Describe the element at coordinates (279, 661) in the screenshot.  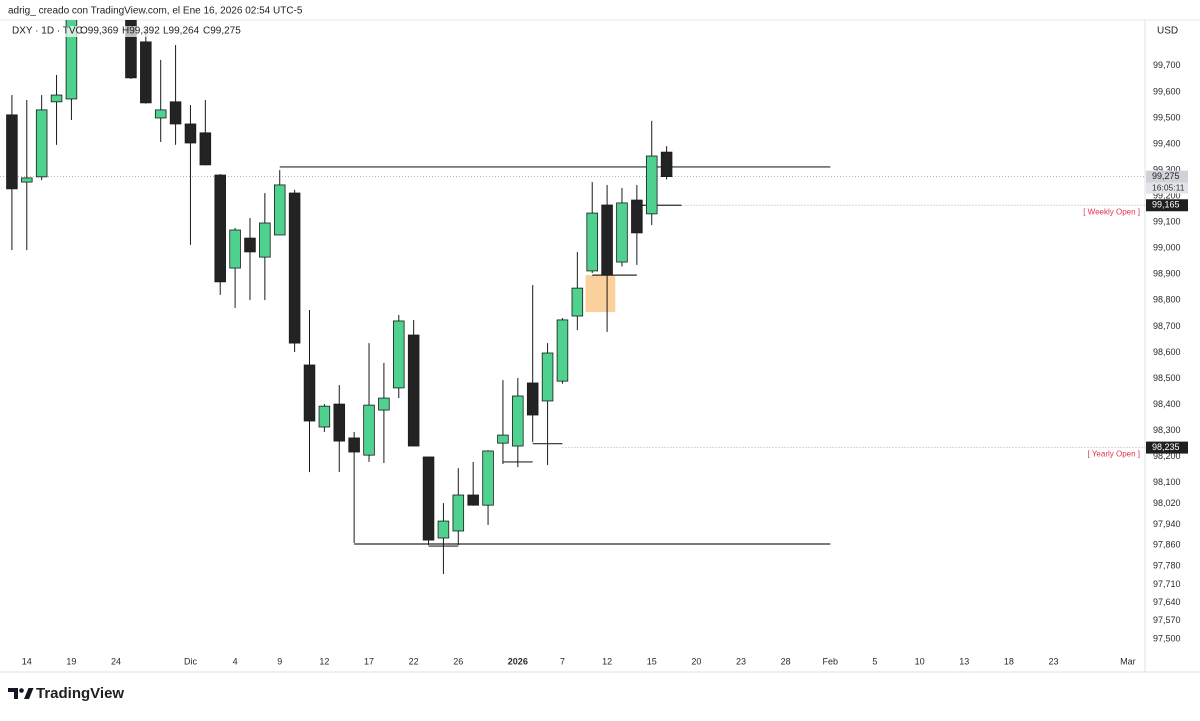
I see `x-tick-label: 9` at that location.